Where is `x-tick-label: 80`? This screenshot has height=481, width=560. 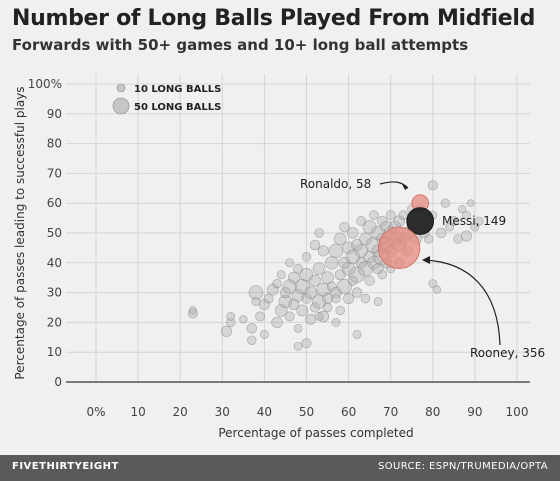
x-tick-label: 80 is located at coordinates (432, 412).